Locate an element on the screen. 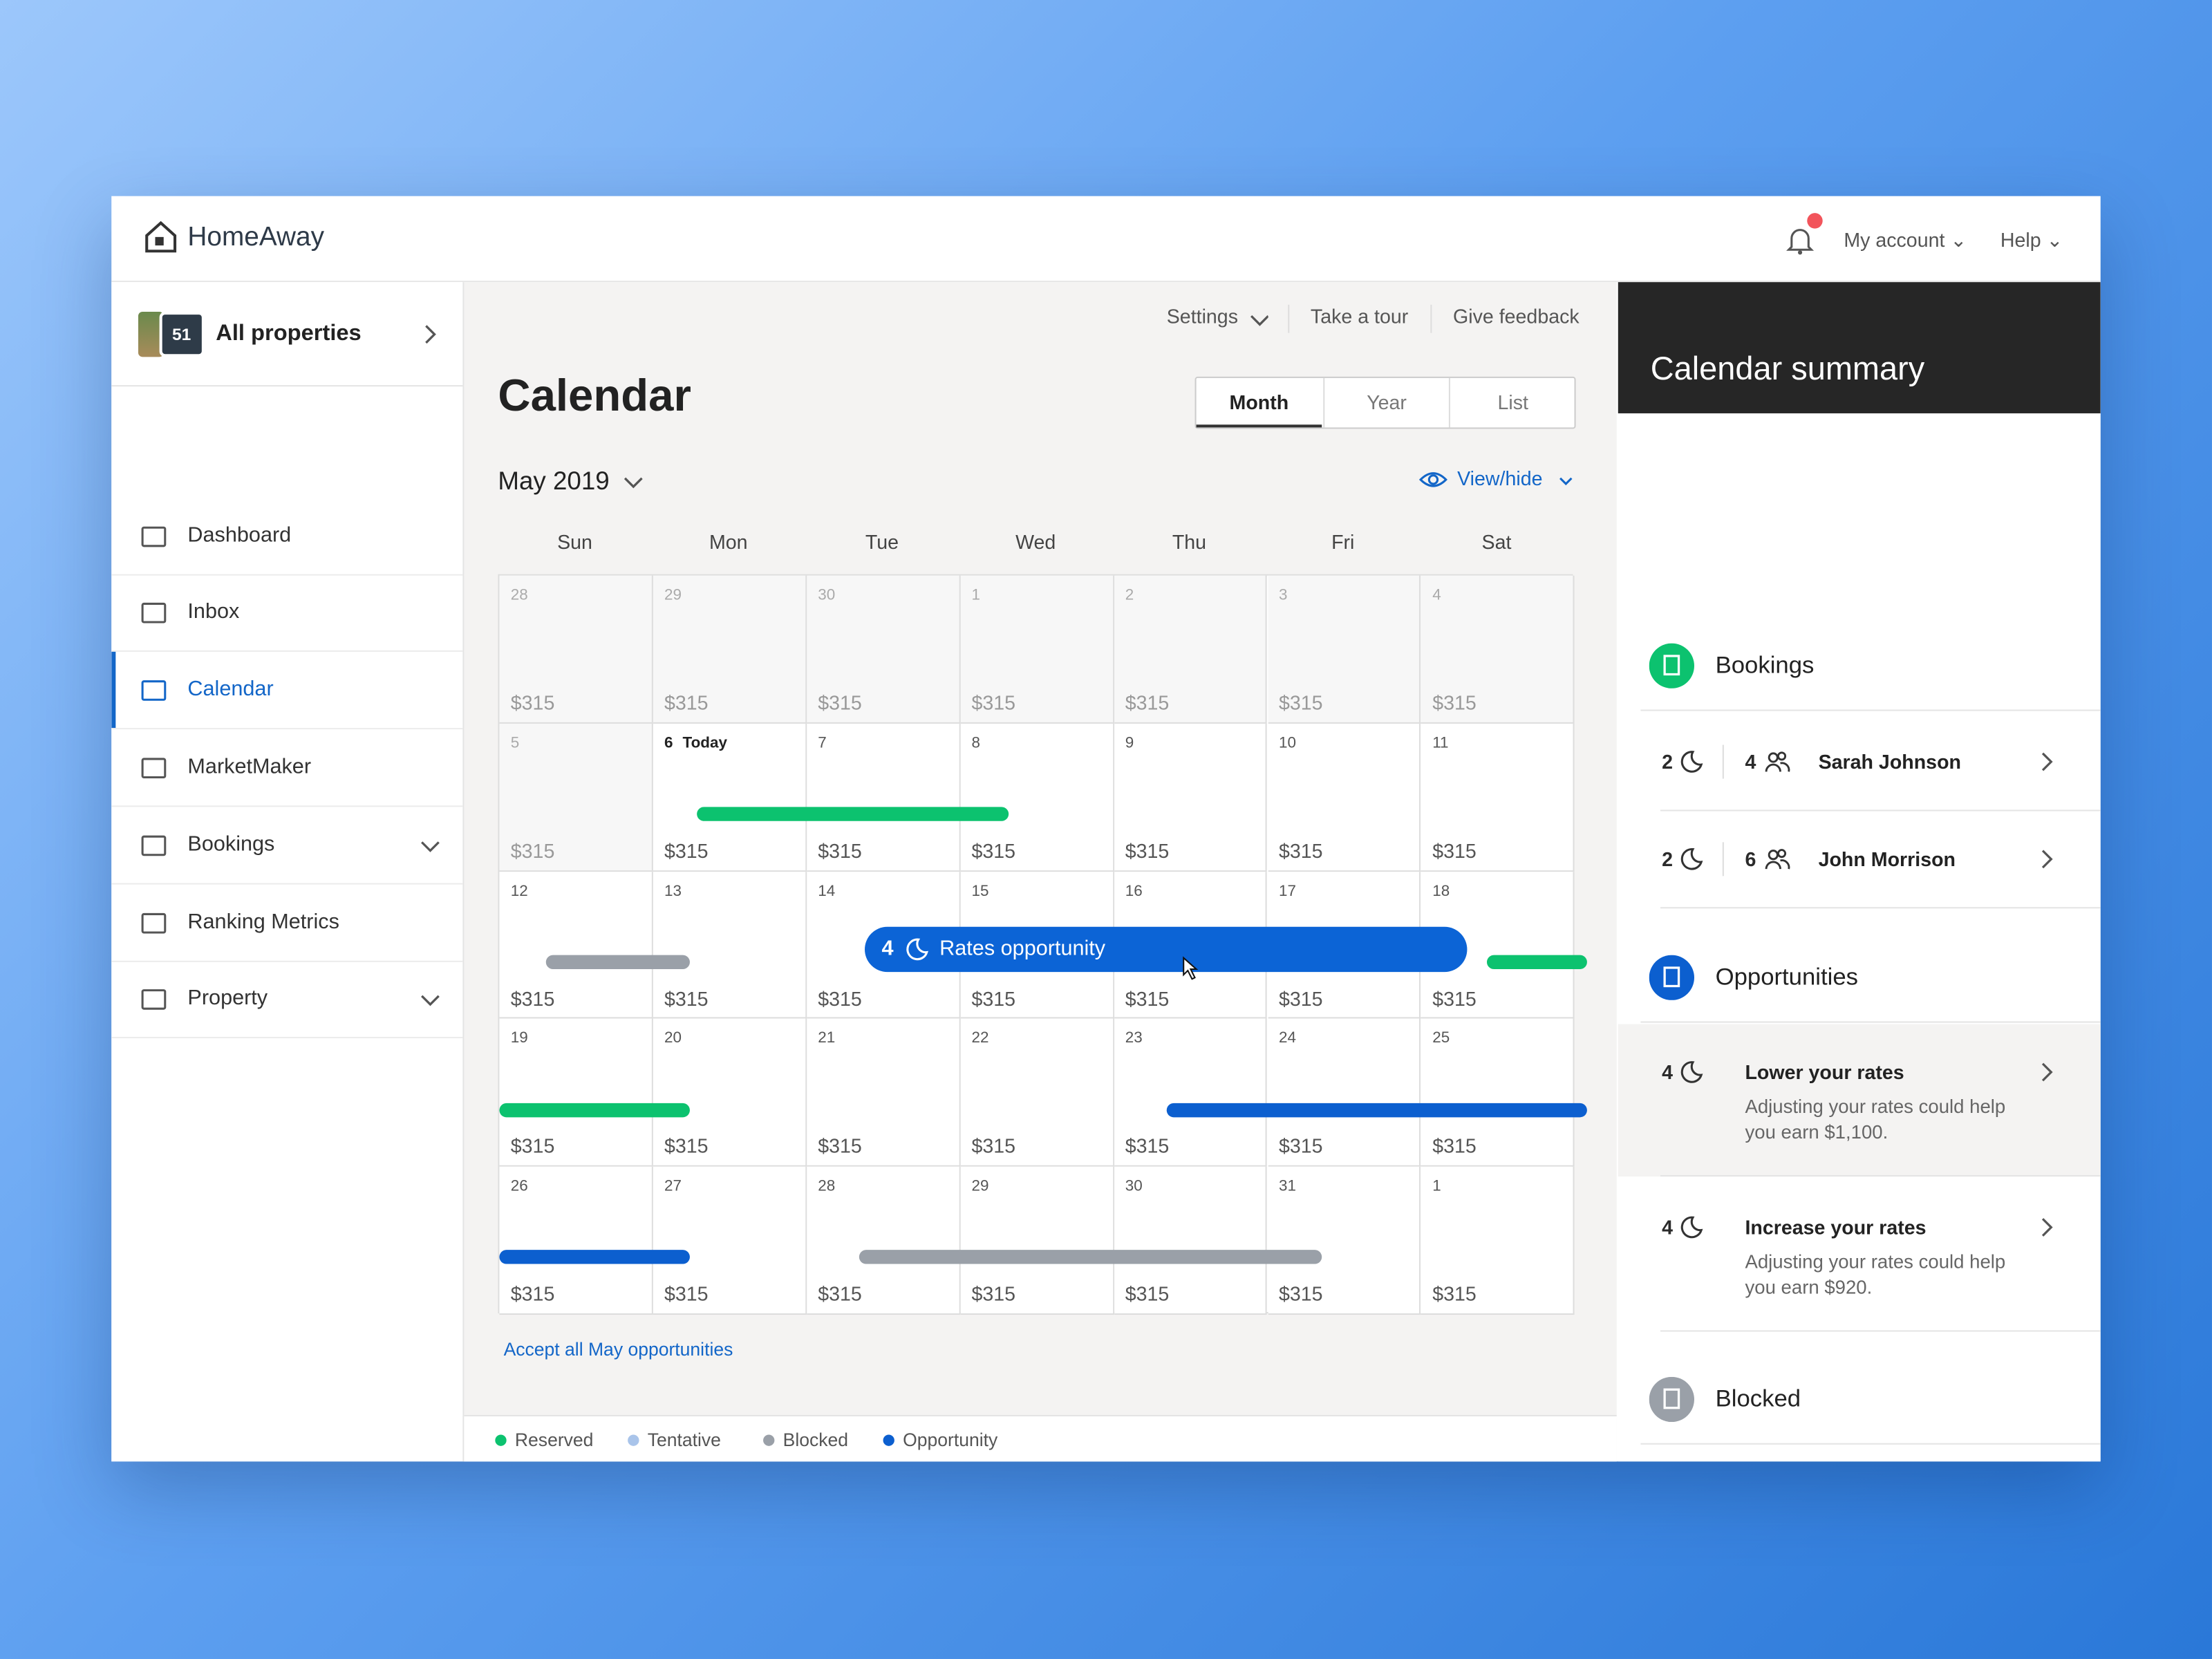 The image size is (2212, 1659). day-cell: 7 $315 is located at coordinates (883, 798).